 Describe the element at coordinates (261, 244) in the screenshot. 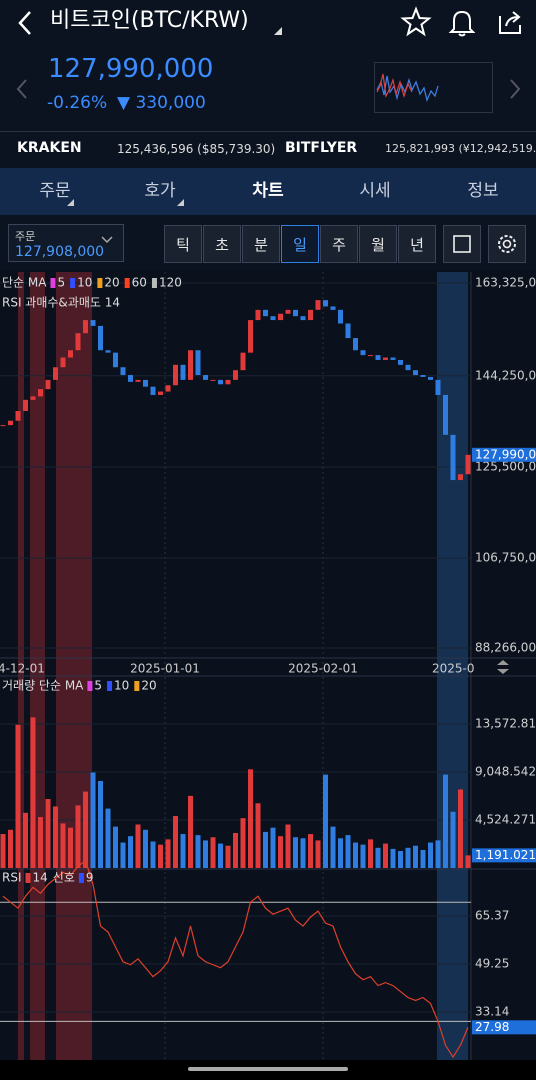

I see `period-button: 분` at that location.